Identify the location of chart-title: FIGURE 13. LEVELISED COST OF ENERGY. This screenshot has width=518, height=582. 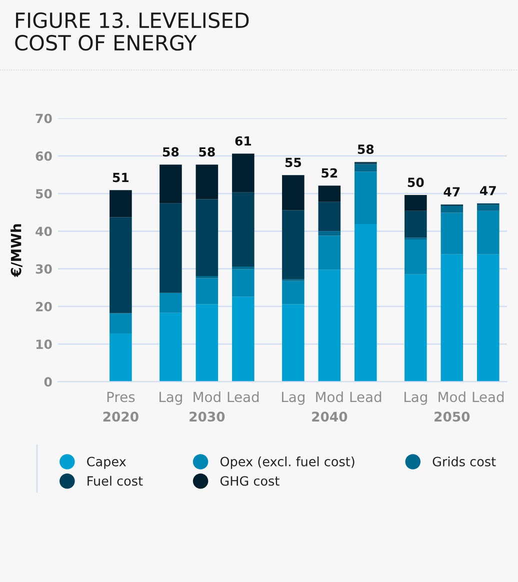
(132, 31).